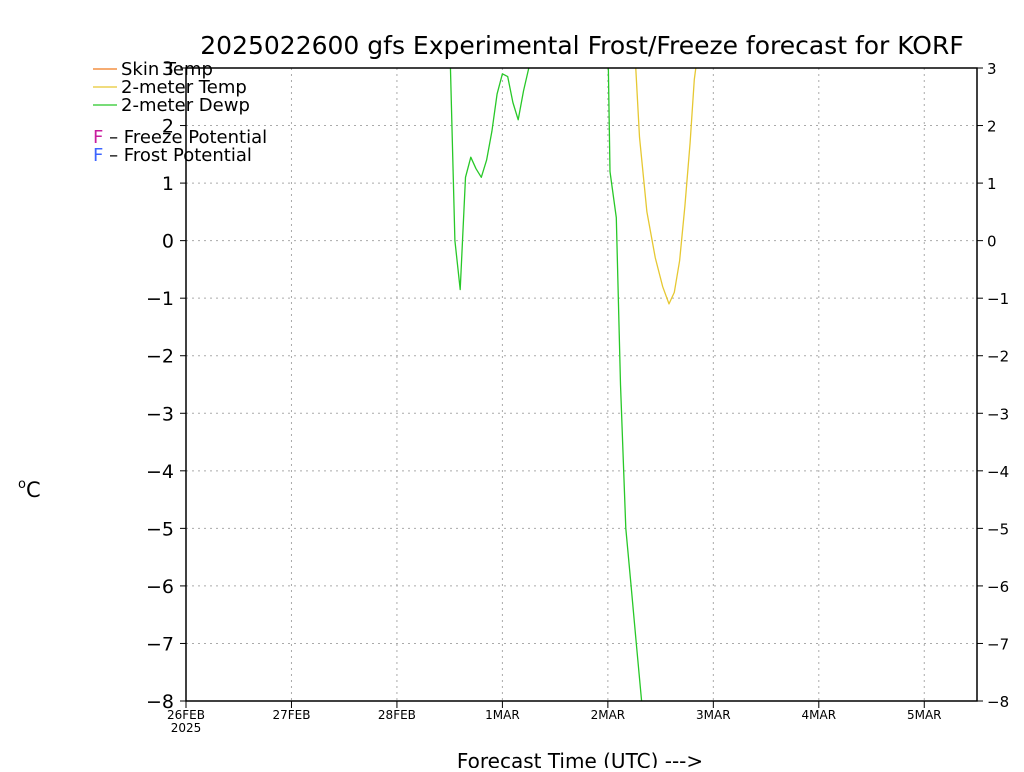  I want to click on x-tick-label: 28FEB, so click(397, 715).